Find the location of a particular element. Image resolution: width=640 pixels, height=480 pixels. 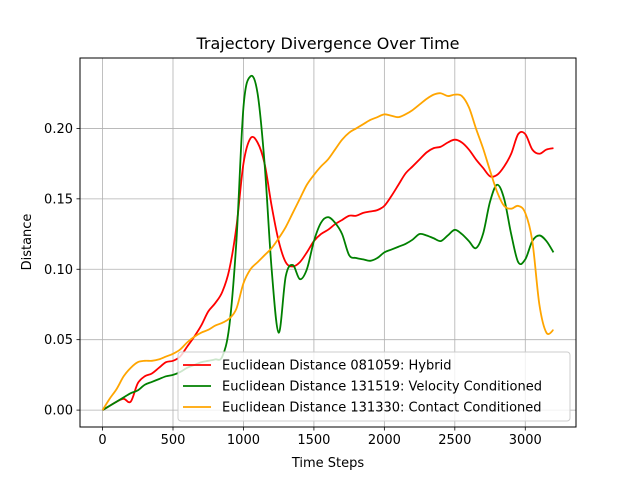

legend-box is located at coordinates (374, 386).